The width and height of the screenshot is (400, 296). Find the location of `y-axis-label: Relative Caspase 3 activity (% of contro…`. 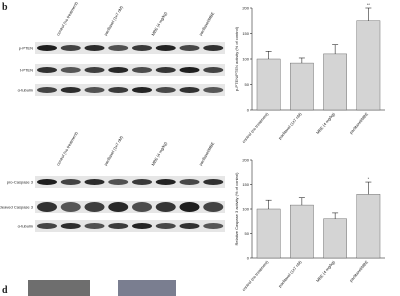

y-axis-label: Relative Caspase 3 activity (% of contro… is located at coordinates (236, 209).